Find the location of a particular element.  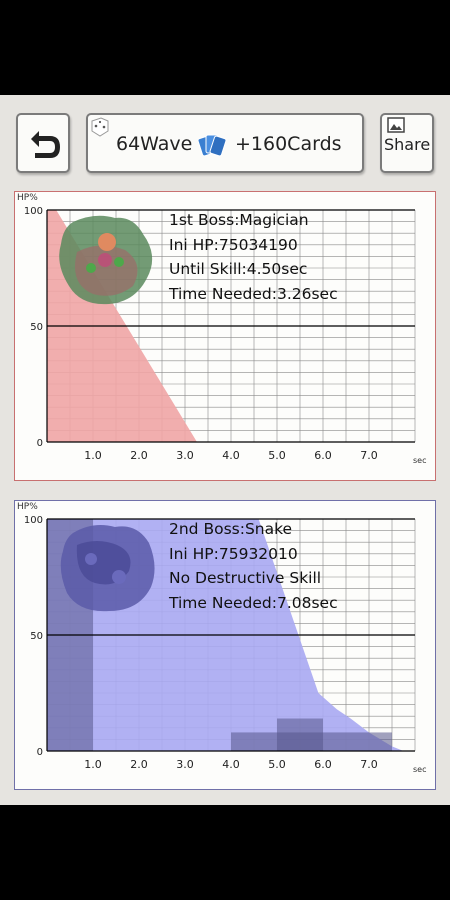

boss-name: 1st Boss:Magician is located at coordinates (239, 220).